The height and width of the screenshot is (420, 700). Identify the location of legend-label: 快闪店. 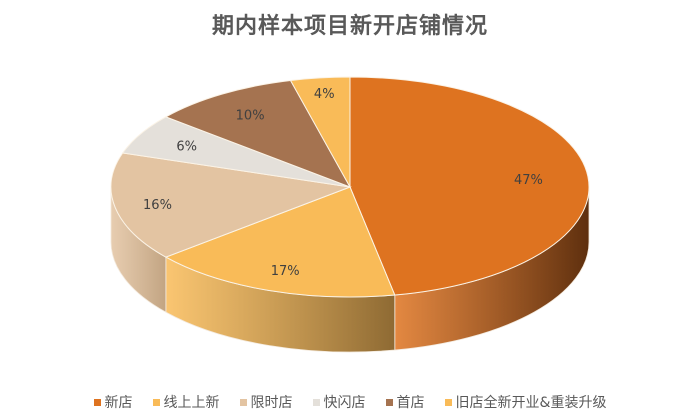
(344, 403).